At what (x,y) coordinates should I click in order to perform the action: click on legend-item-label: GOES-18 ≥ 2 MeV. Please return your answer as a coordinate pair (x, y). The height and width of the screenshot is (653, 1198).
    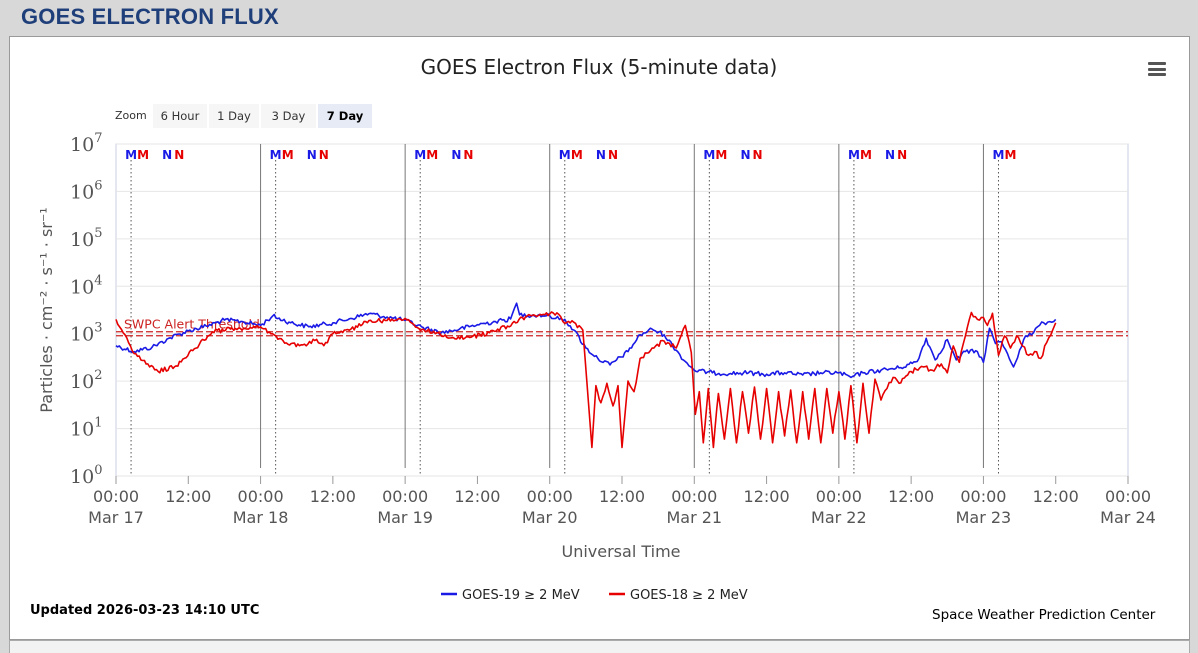
    Looking at the image, I should click on (689, 595).